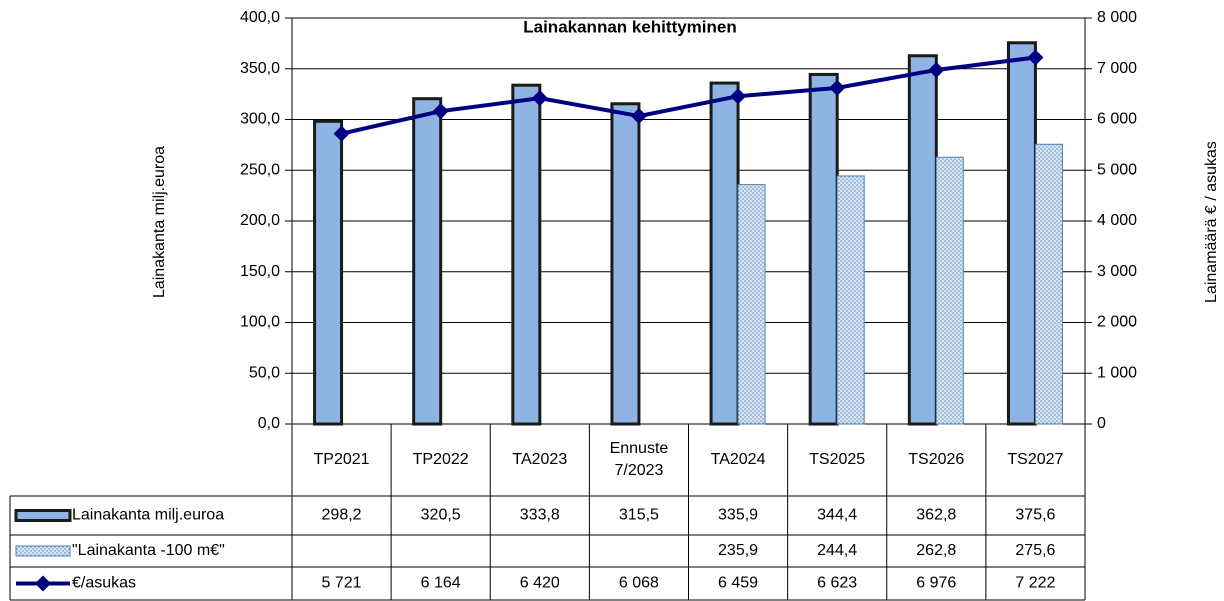 The width and height of the screenshot is (1224, 601). What do you see at coordinates (738, 515) in the screenshot?
I see `table-value: 335,9` at bounding box center [738, 515].